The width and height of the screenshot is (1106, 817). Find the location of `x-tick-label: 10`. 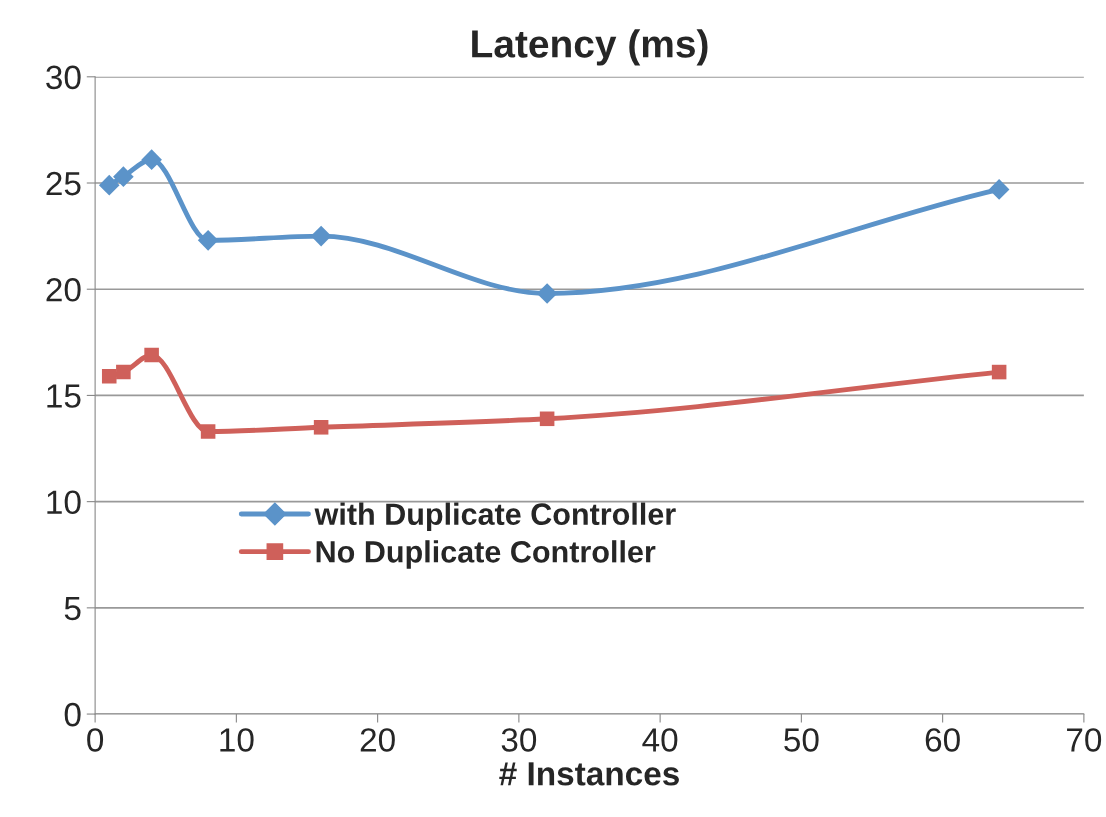

x-tick-label: 10 is located at coordinates (237, 740).